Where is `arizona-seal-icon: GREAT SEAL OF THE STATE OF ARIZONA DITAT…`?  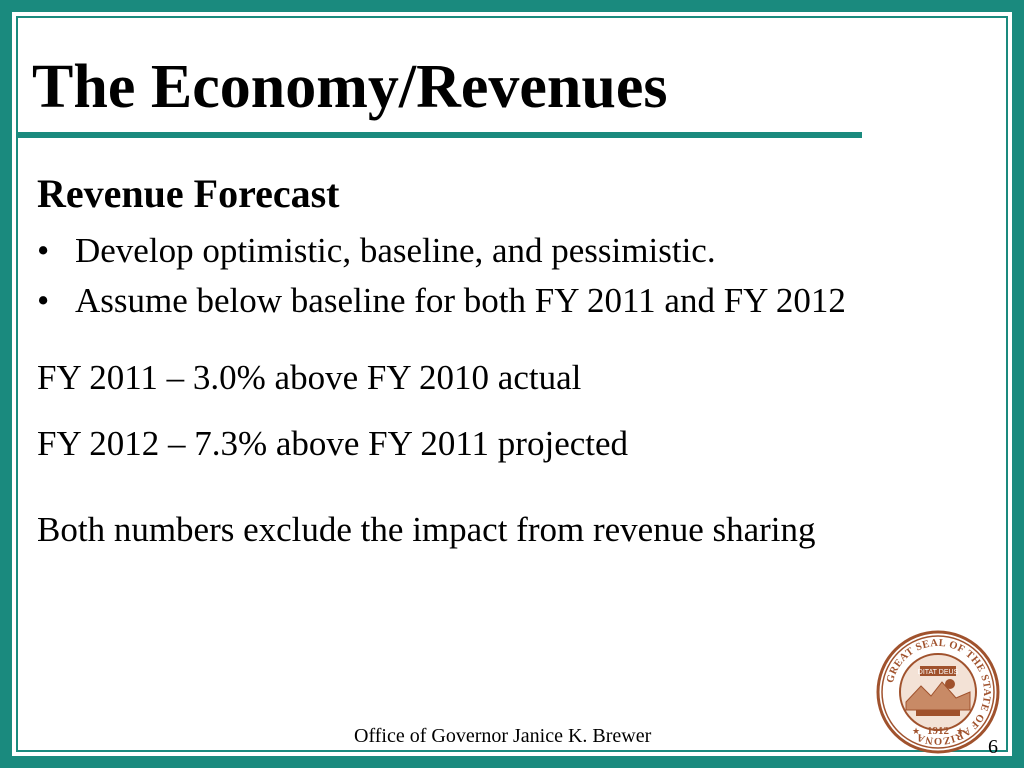
arizona-seal-icon: GREAT SEAL OF THE STATE OF ARIZONA DITAT… is located at coordinates (938, 692).